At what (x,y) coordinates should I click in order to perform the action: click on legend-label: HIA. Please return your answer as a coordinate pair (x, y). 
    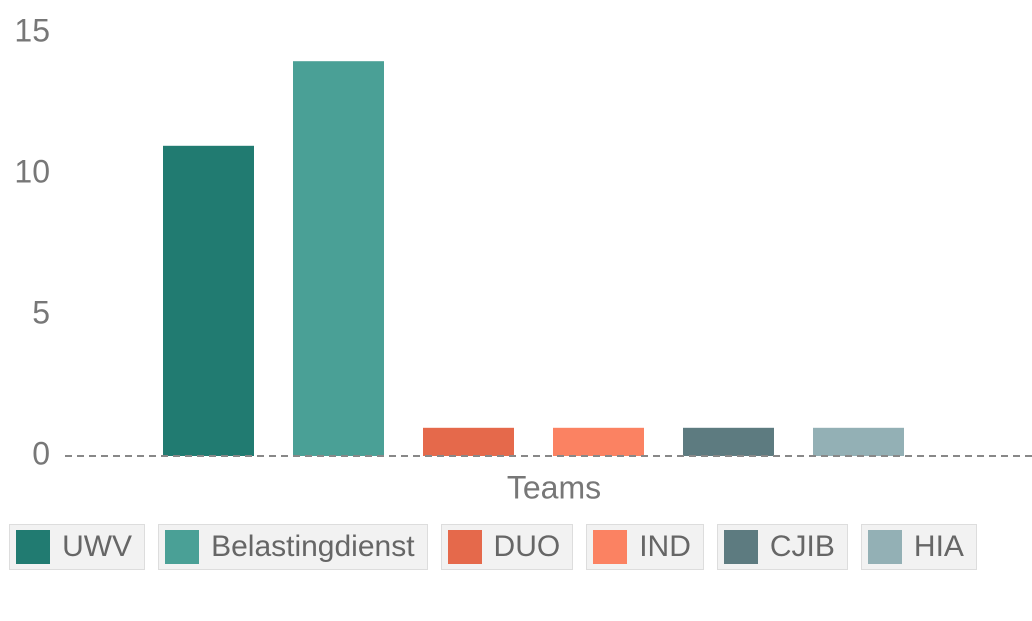
    Looking at the image, I should click on (938, 546).